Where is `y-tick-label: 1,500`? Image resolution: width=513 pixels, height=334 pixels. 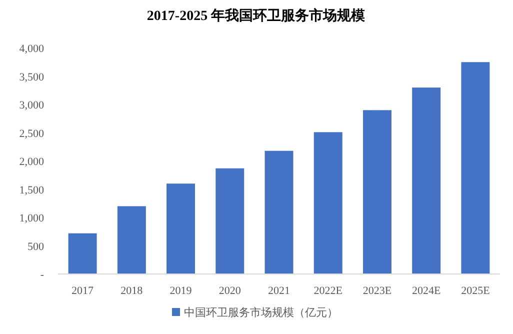
y-tick-label: 1,500 is located at coordinates (31, 190).